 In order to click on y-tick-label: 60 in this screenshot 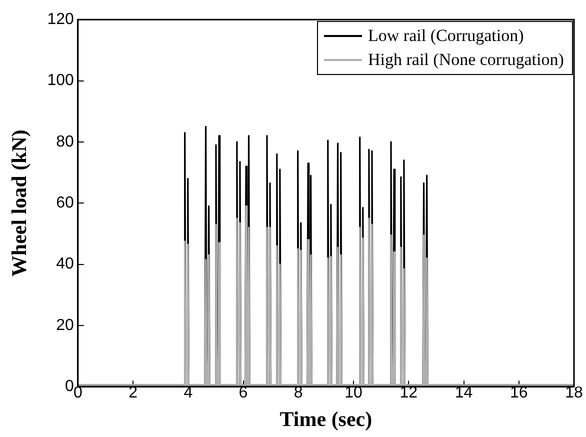, I will do `click(65, 203)`.